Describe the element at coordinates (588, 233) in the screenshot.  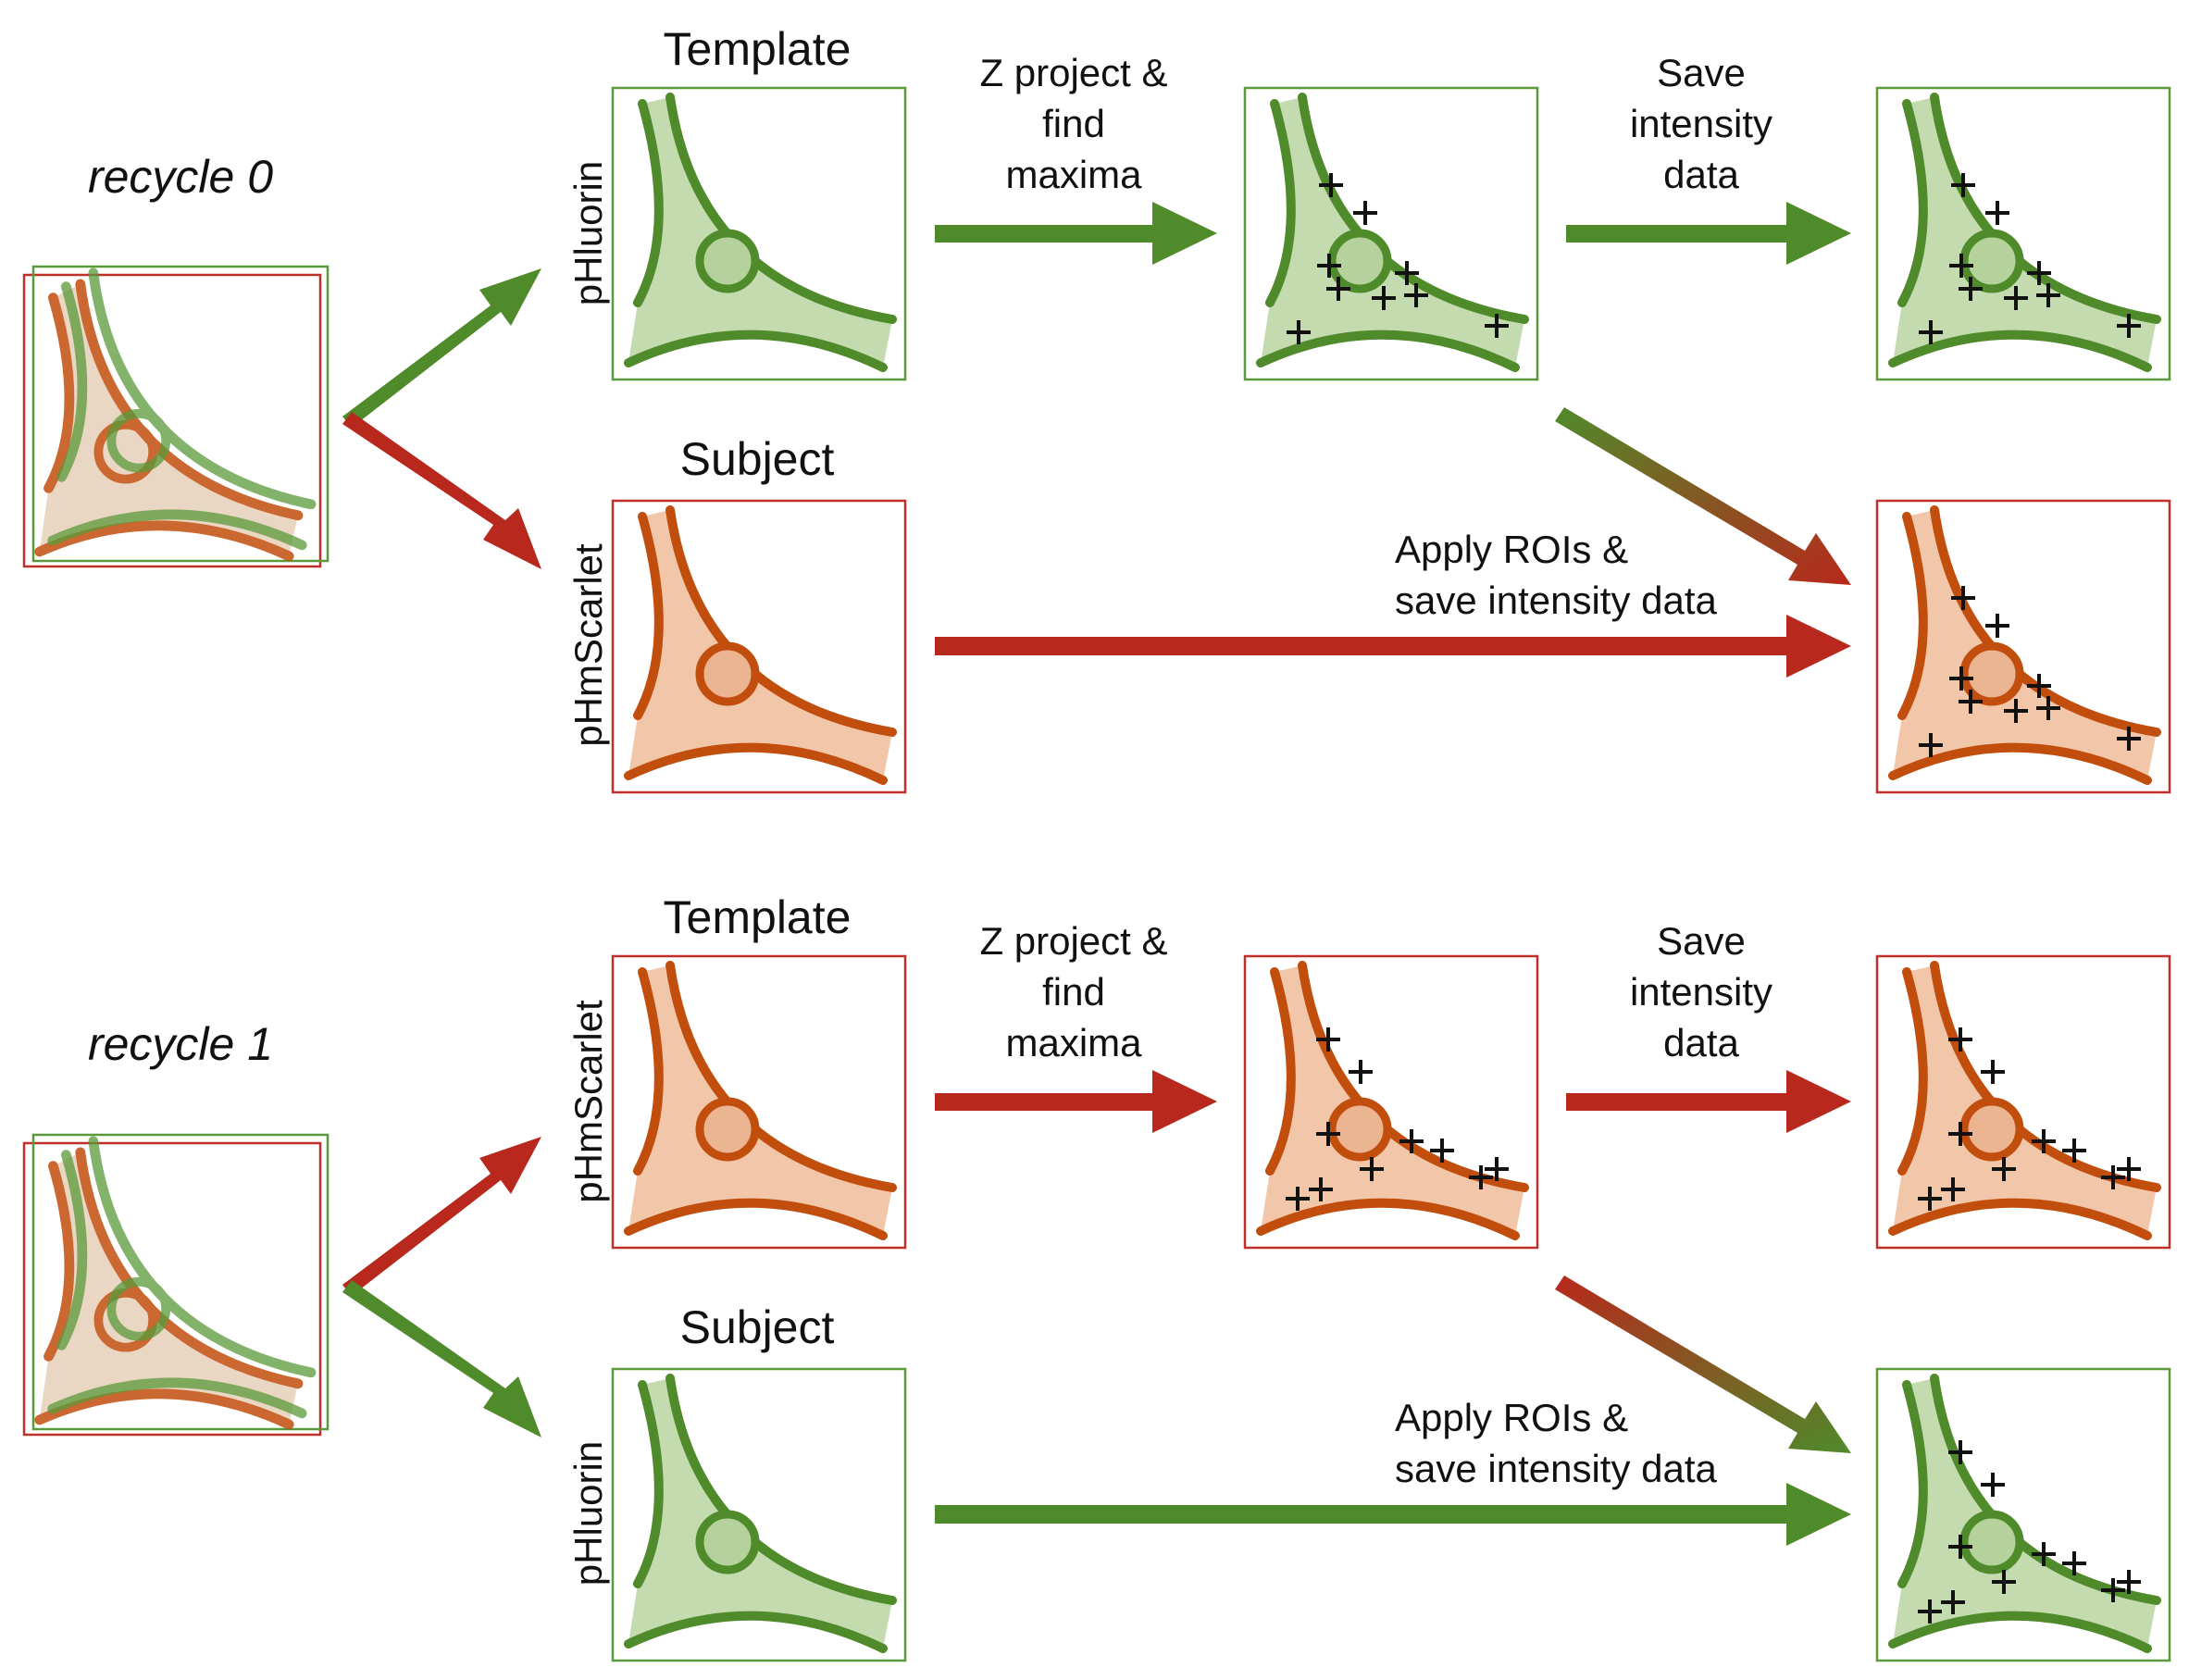
I see `template-channel-label: pHluorin` at that location.